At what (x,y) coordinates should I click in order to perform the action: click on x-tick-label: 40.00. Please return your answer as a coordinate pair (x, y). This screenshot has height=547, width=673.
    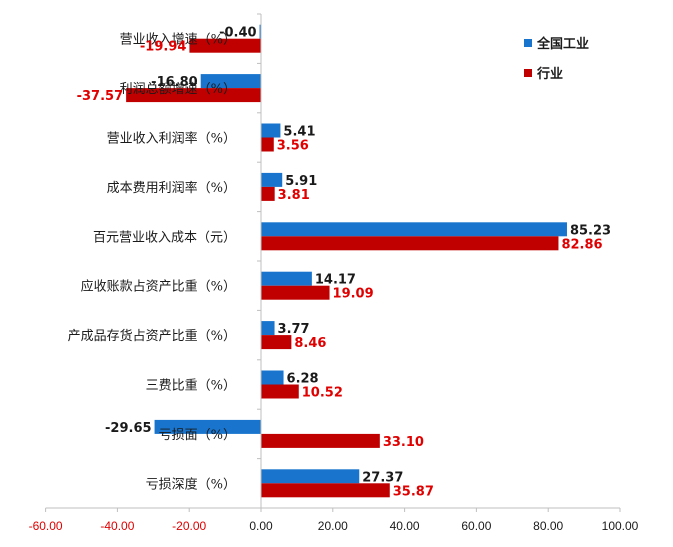
    Looking at the image, I should click on (405, 526).